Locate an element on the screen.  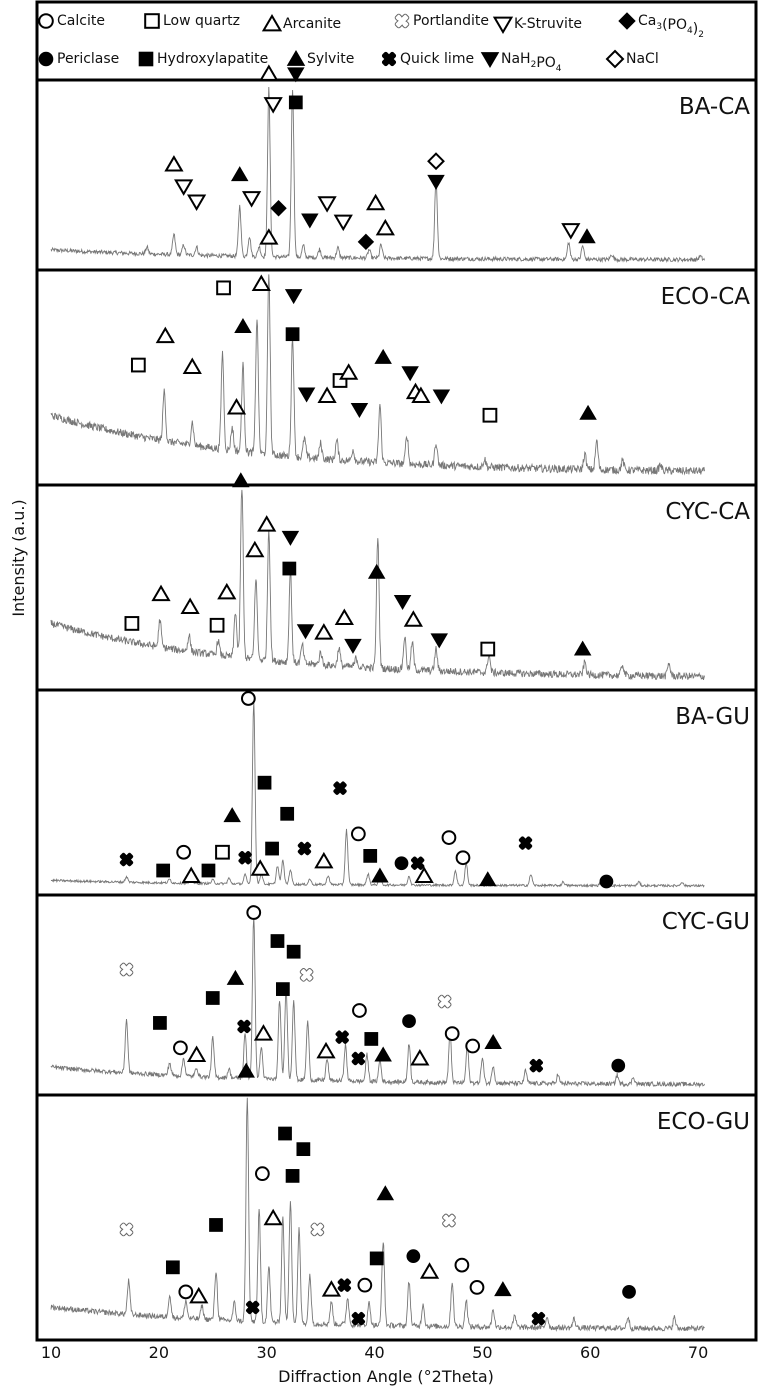
legend-label-ca3po4: Ca3(PO4)2 is located at coordinates (671, 26).